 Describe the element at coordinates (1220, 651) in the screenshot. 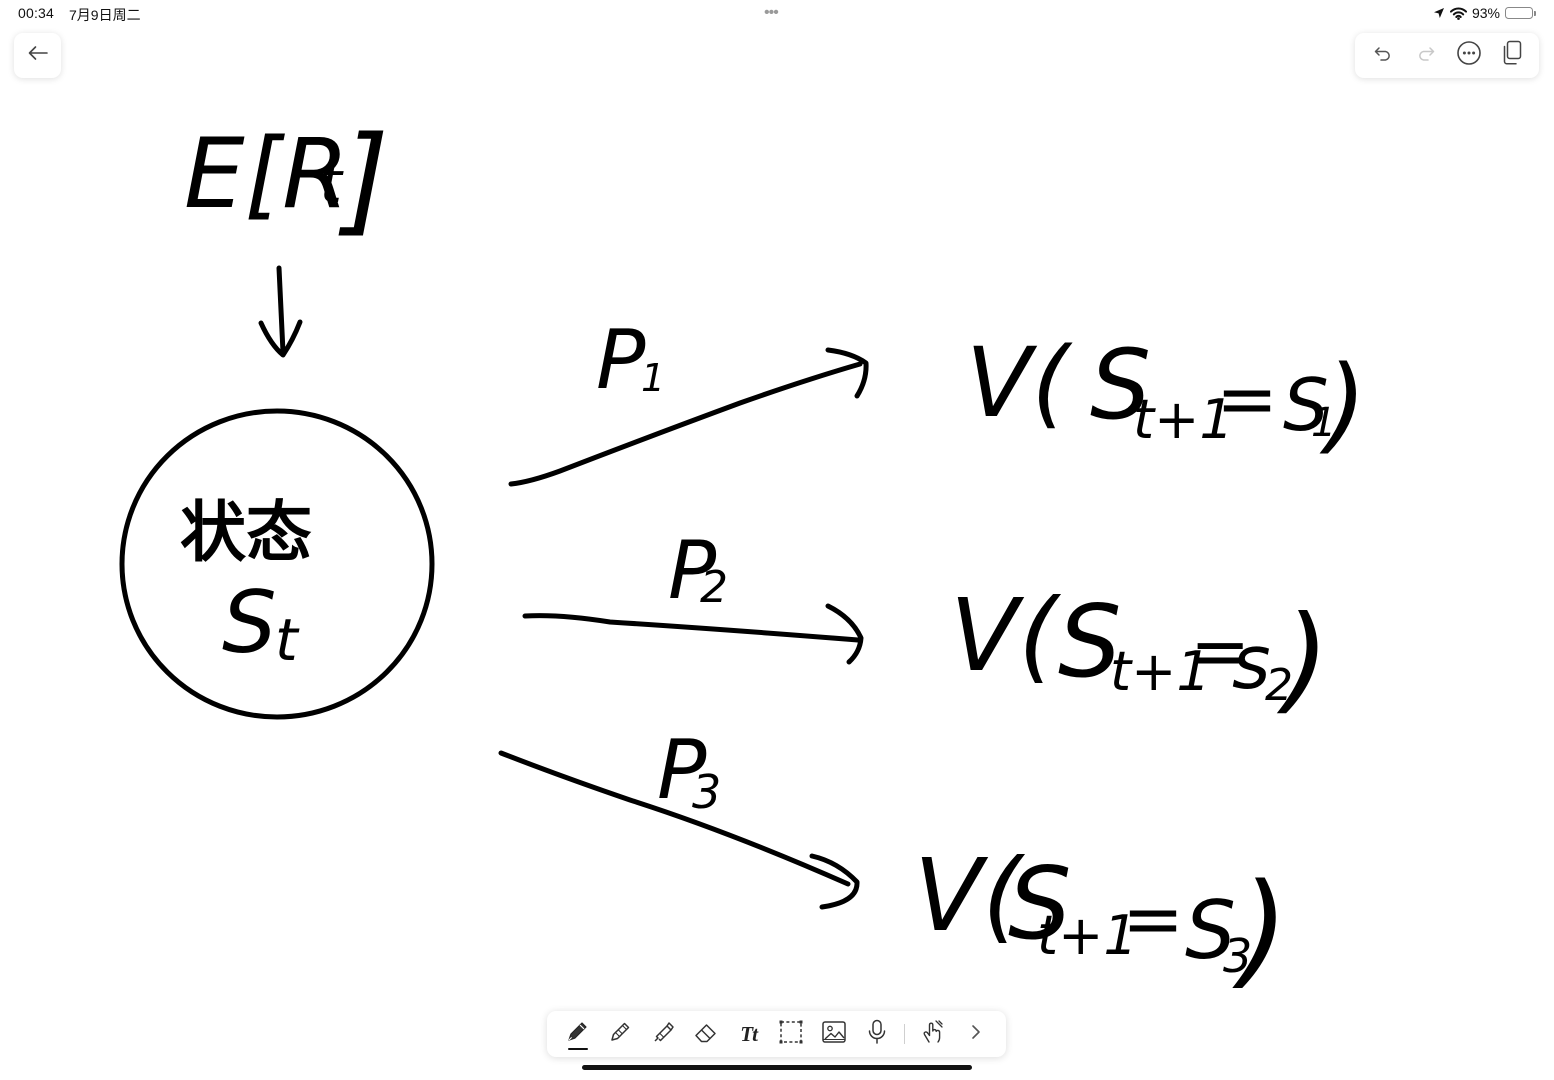

I see `value-s2-equals: =` at that location.